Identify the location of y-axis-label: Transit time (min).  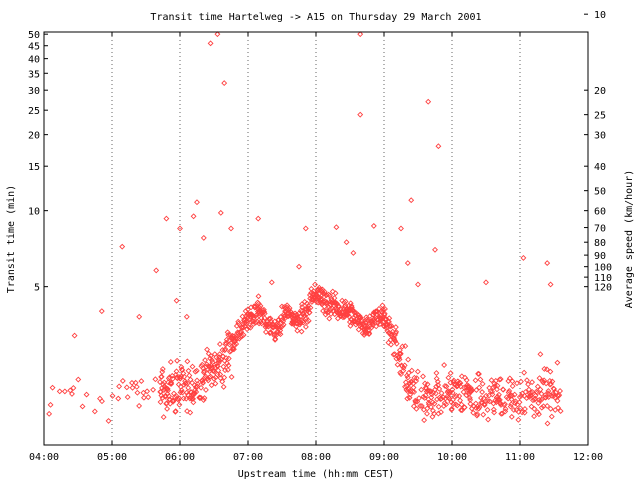
(11, 239).